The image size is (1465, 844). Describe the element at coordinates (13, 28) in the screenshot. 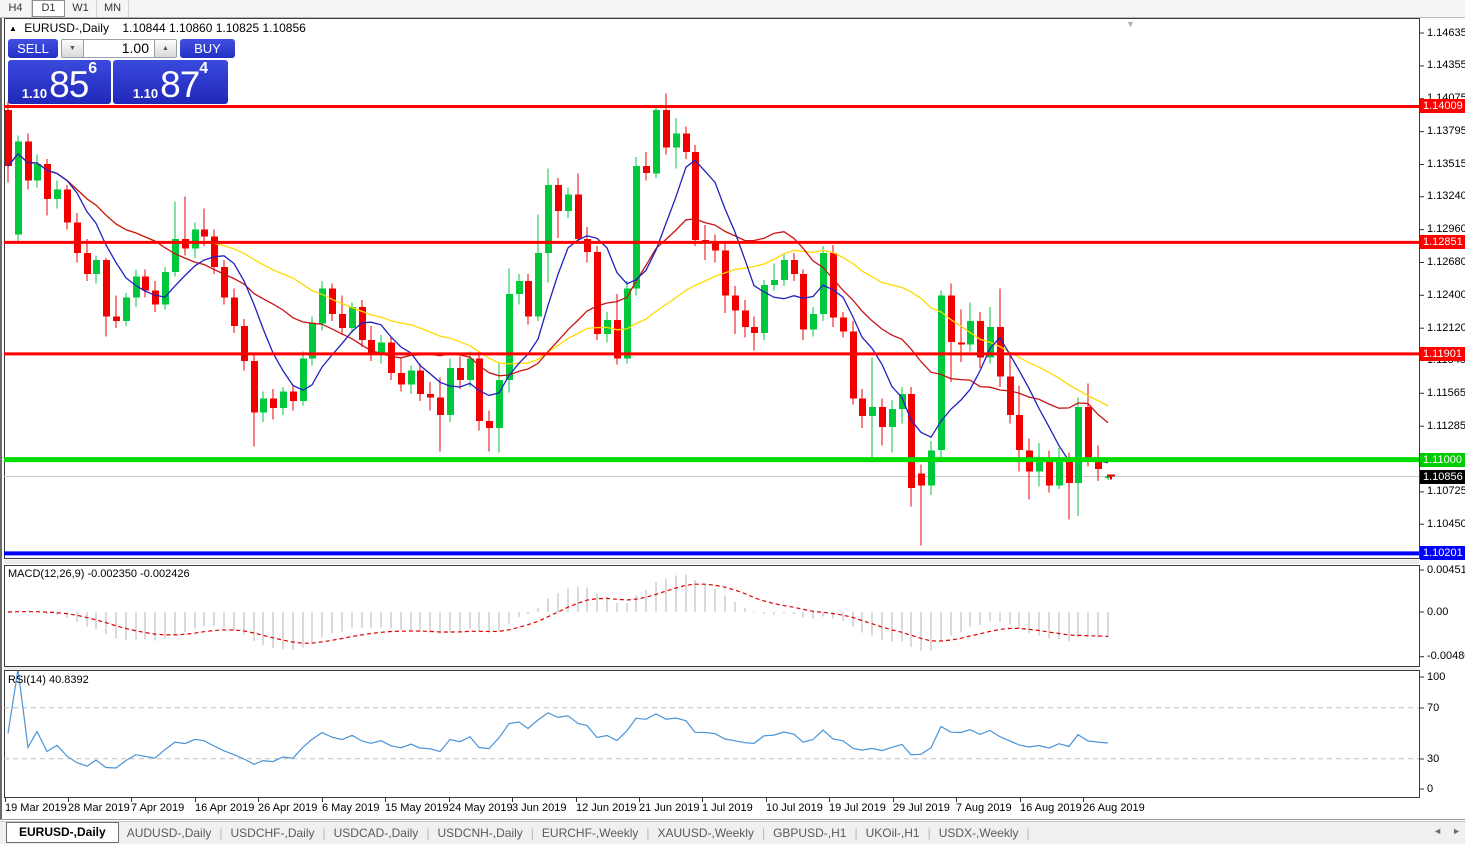

I see `chart-collapse-icon: ▲` at that location.